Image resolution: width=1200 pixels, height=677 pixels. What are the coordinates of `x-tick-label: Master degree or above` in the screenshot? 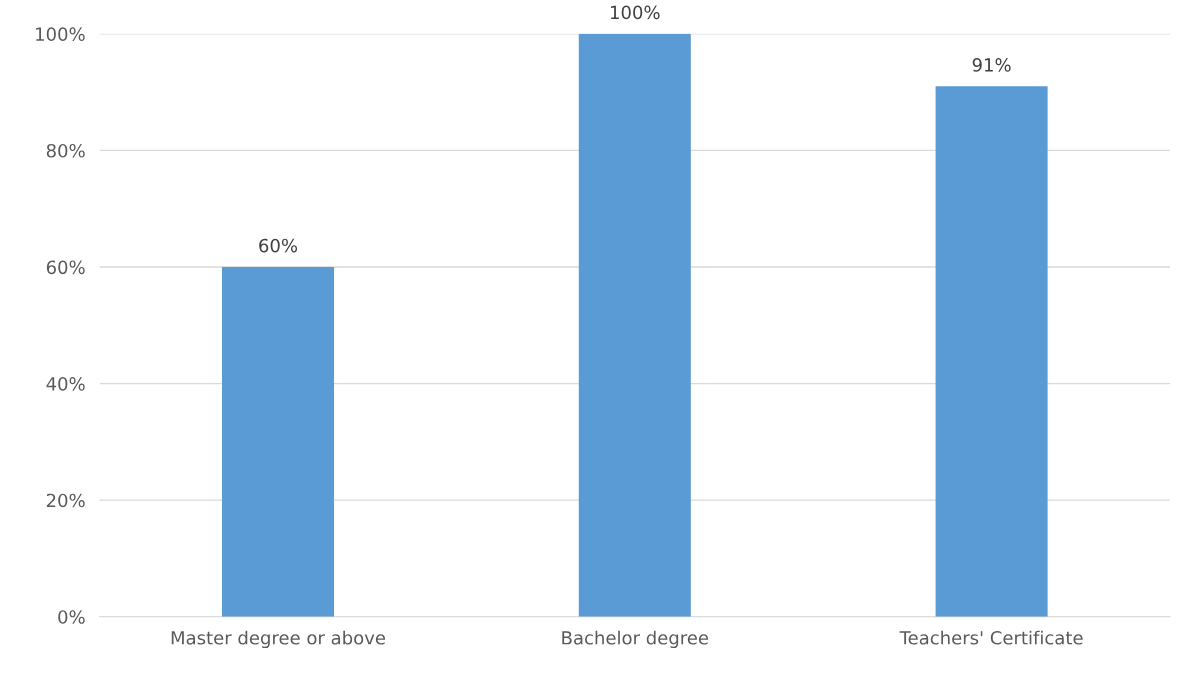 It's located at (278, 639).